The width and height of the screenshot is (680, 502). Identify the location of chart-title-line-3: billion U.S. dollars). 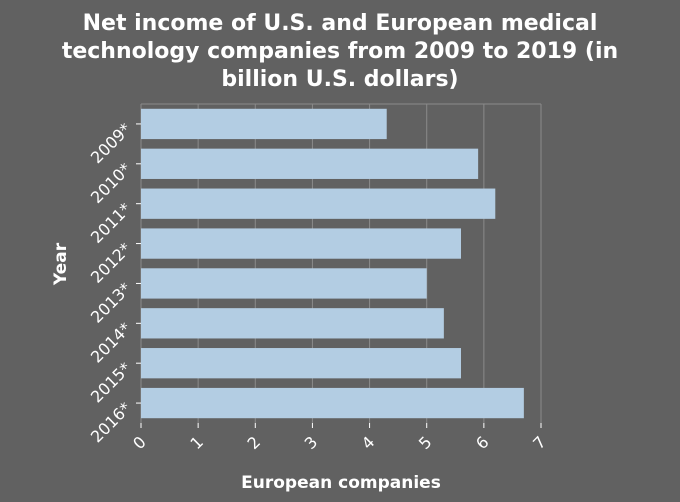
(339, 79).